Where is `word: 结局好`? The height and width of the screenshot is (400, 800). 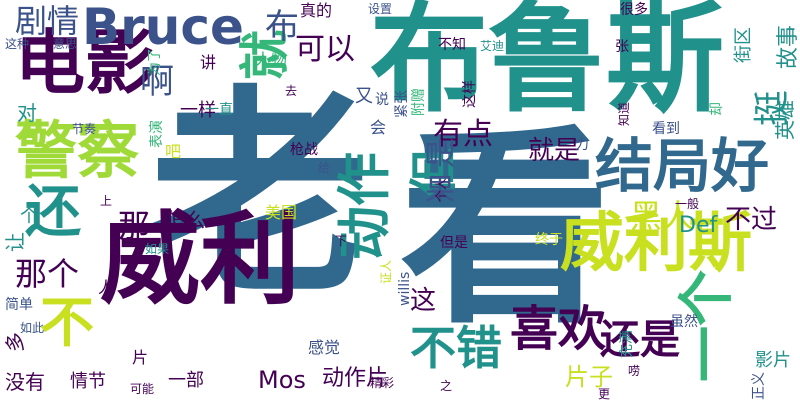 word: 结局好 is located at coordinates (682, 166).